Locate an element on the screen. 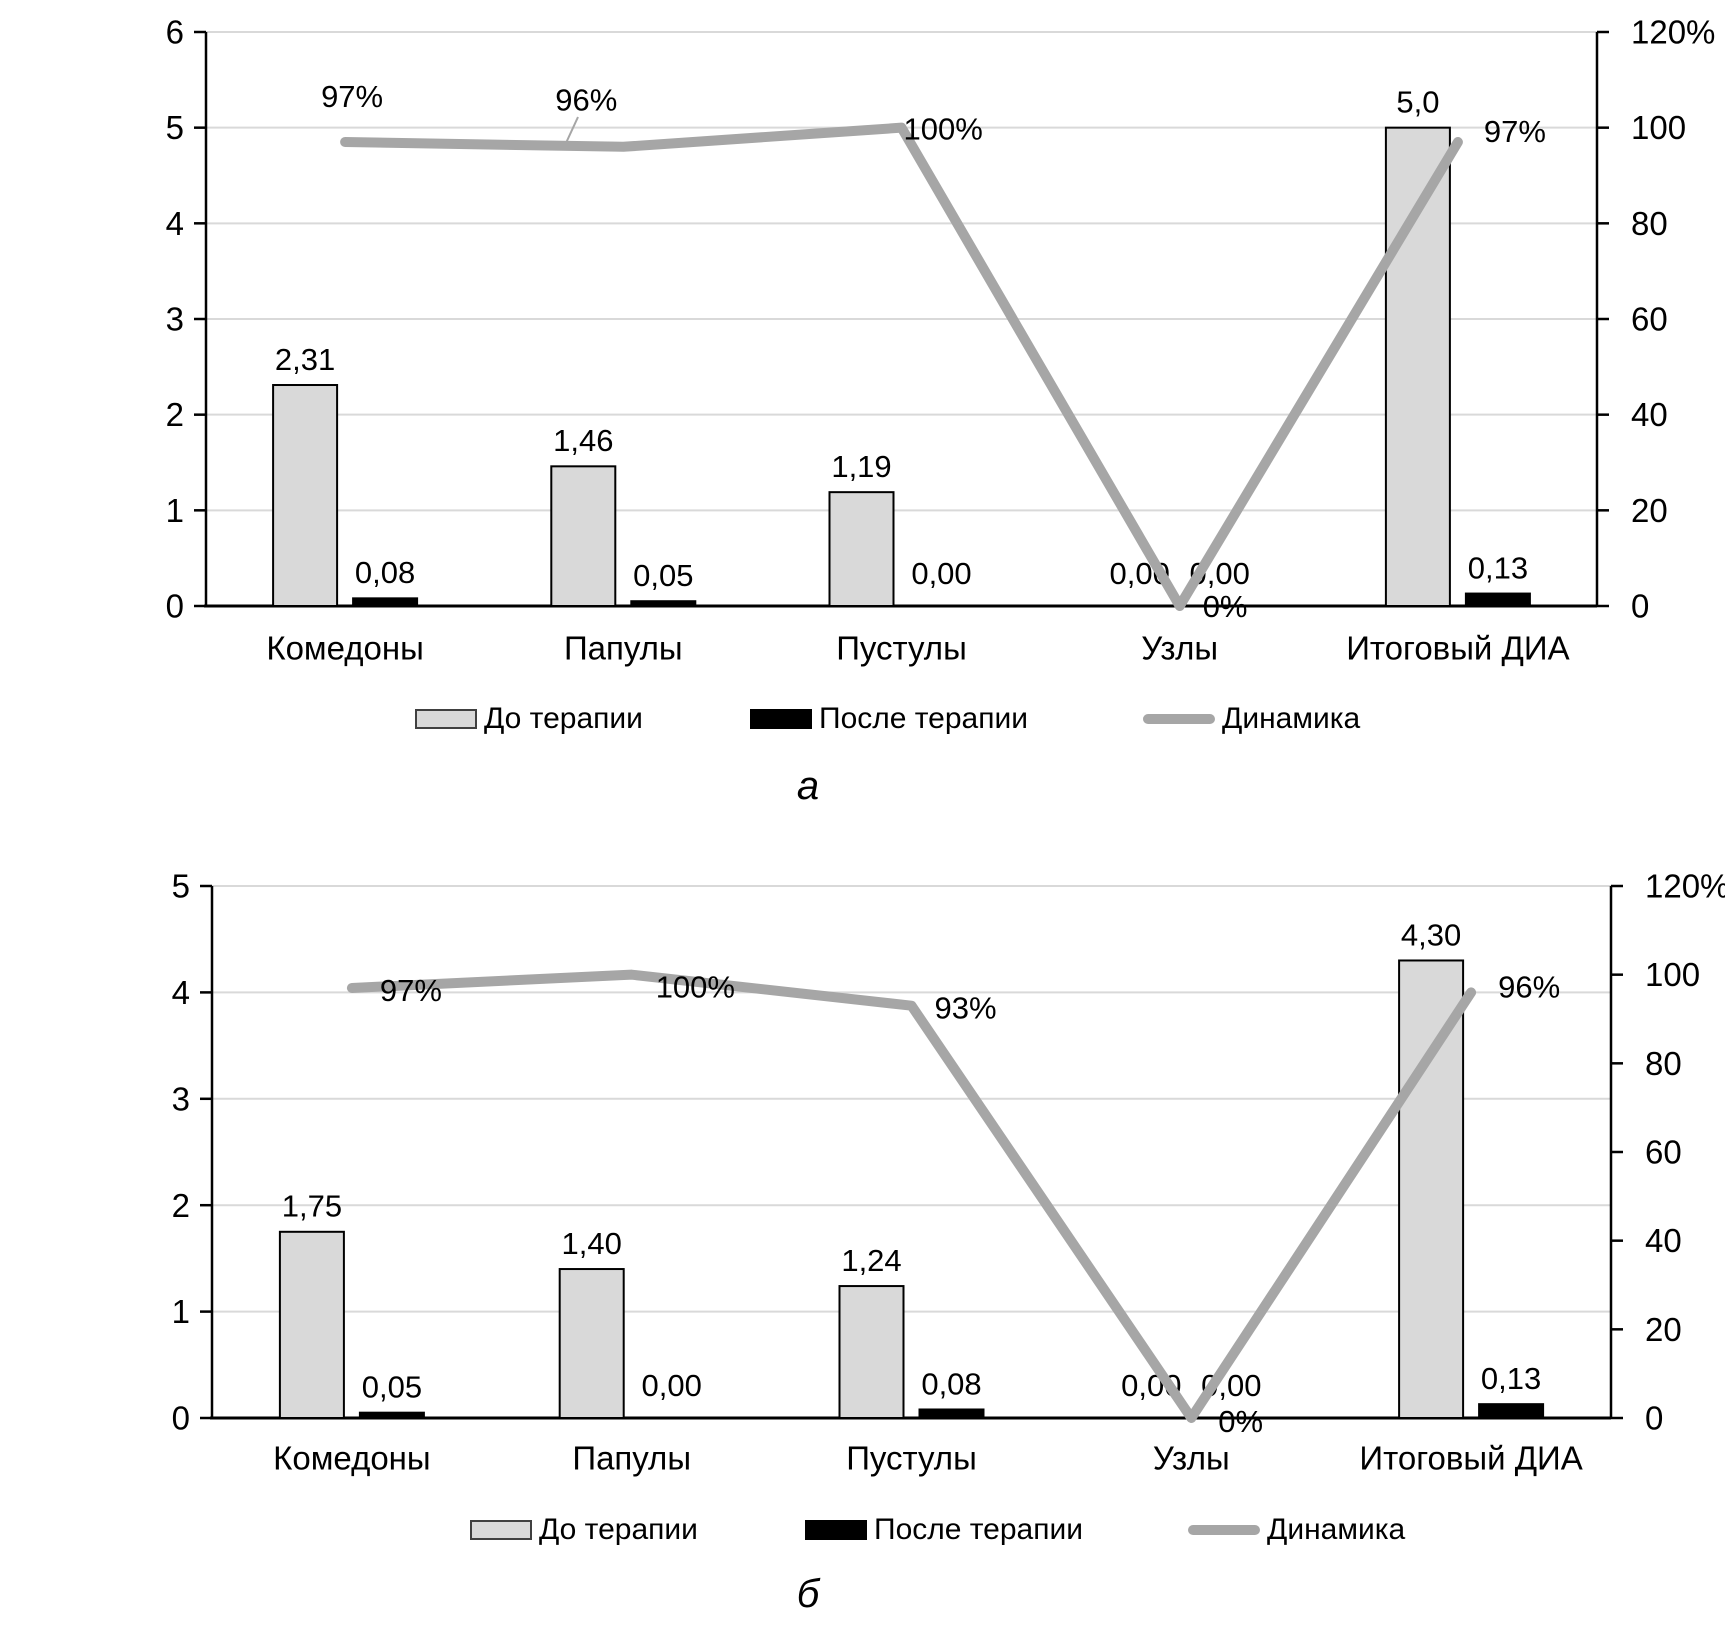  category-label: Пустулы is located at coordinates (911, 1458).